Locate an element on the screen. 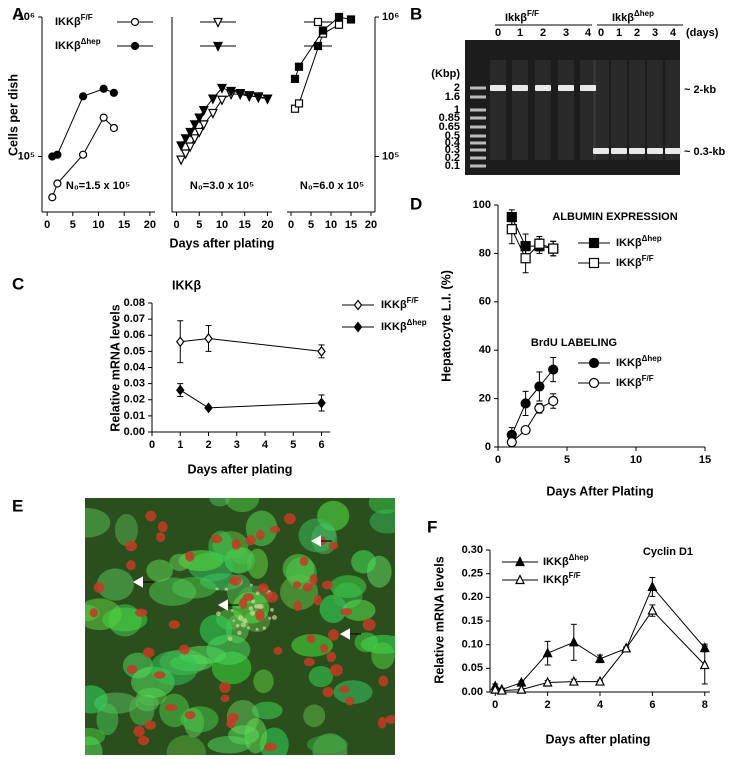  annotation: N₀=1.5 x 10⁵ is located at coordinates (98, 186).